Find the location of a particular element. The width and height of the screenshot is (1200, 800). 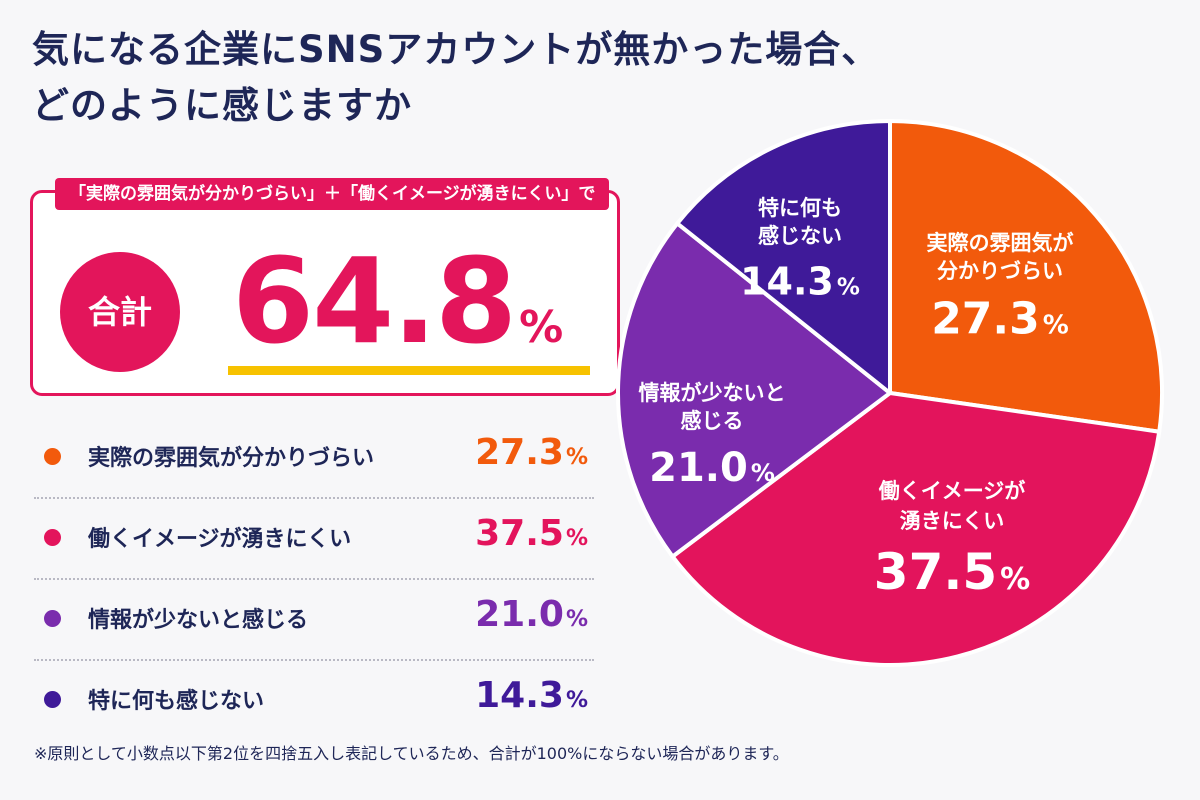

legend-value: 14.3% is located at coordinates (531, 695).